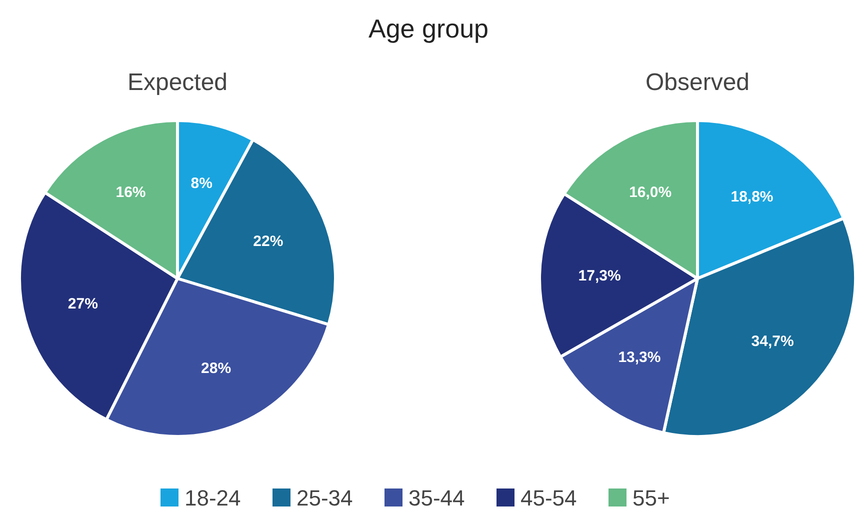  Describe the element at coordinates (639, 357) in the screenshot. I see `data-label: 13,3%` at that location.